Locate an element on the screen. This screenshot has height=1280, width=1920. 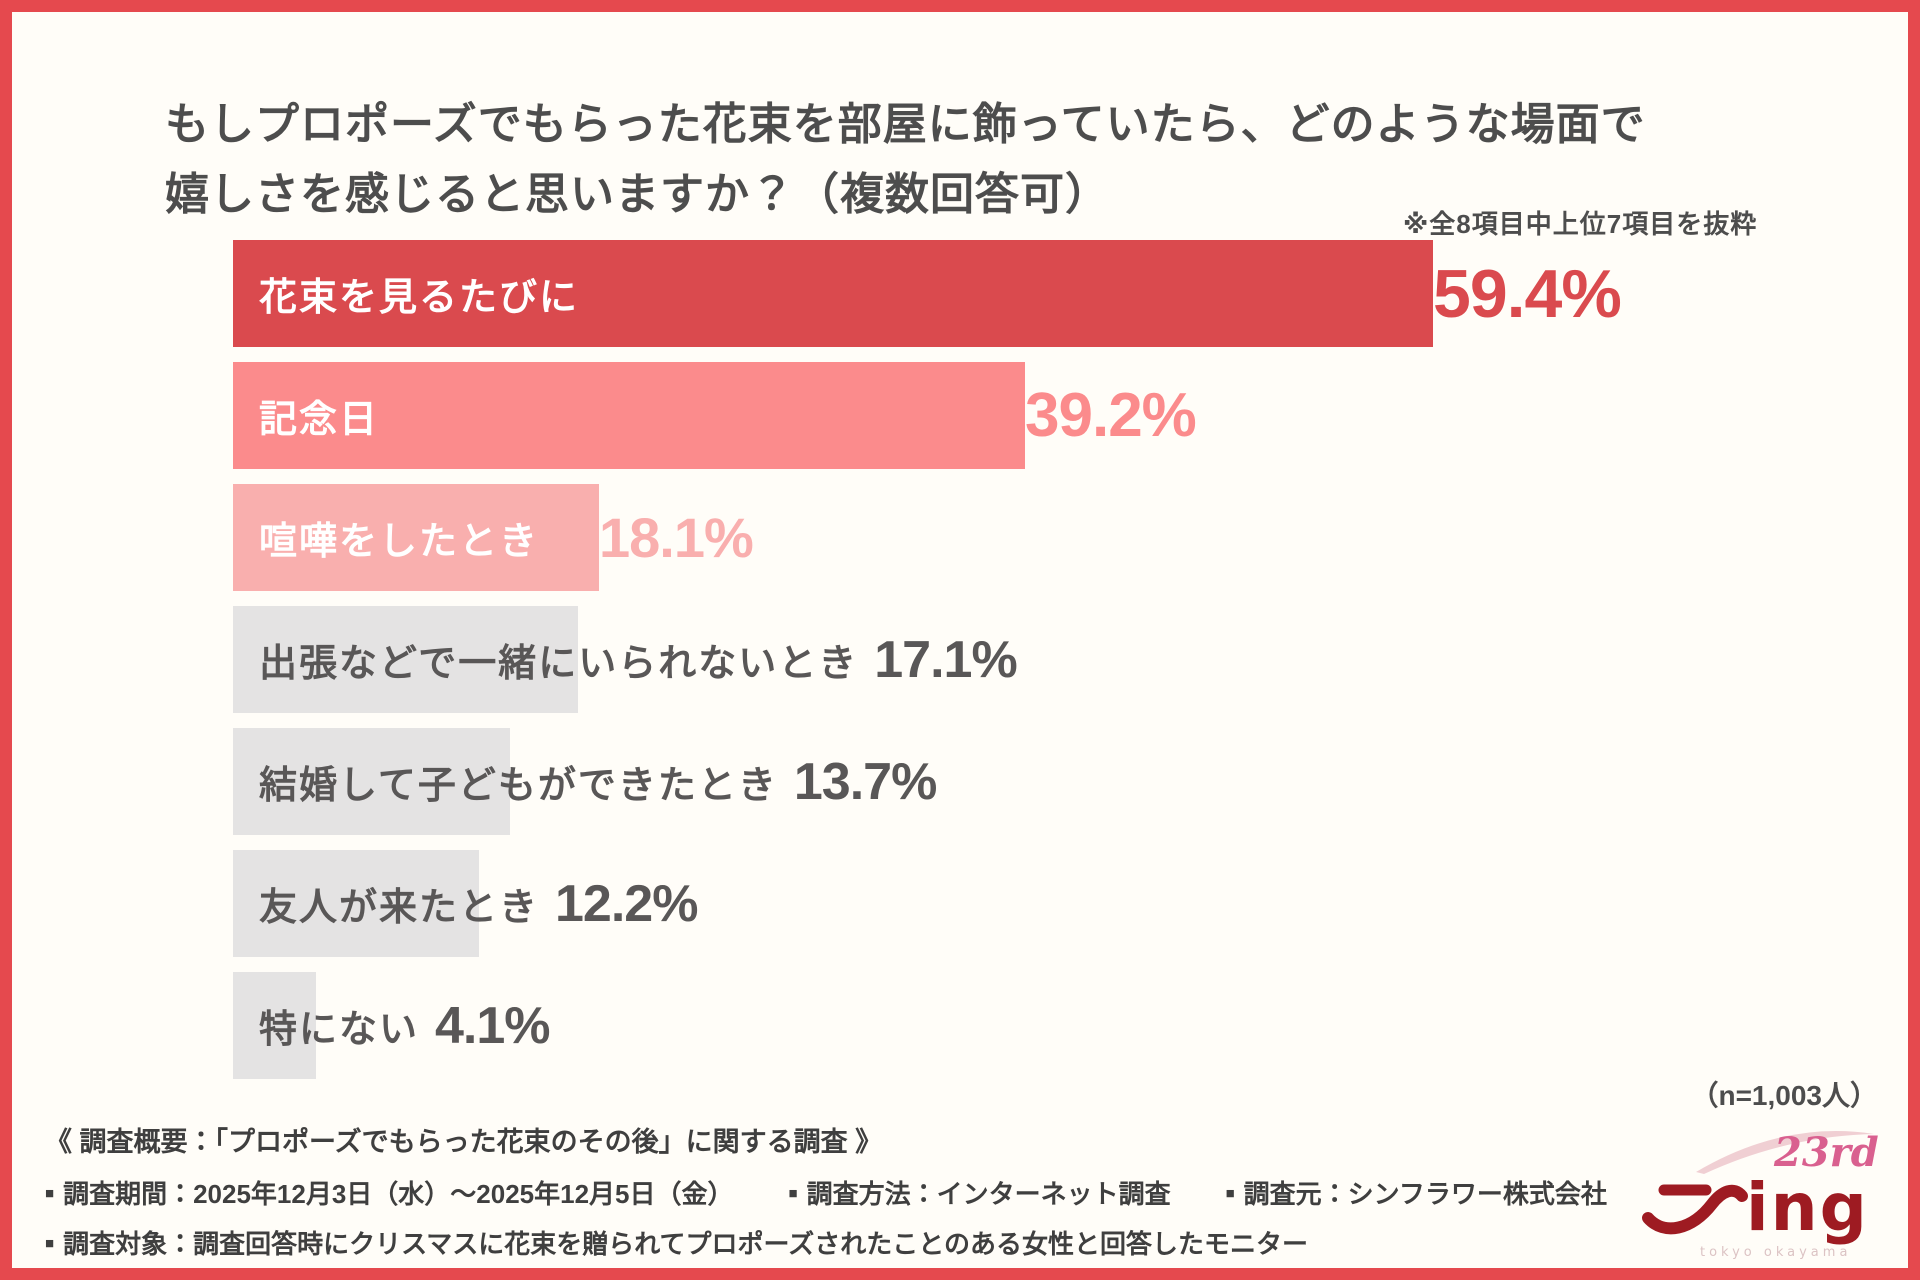
title-line-1: もしプロポーズでもらった花束を部屋に飾っていたら、どのような場面で is located at coordinates (905, 124).